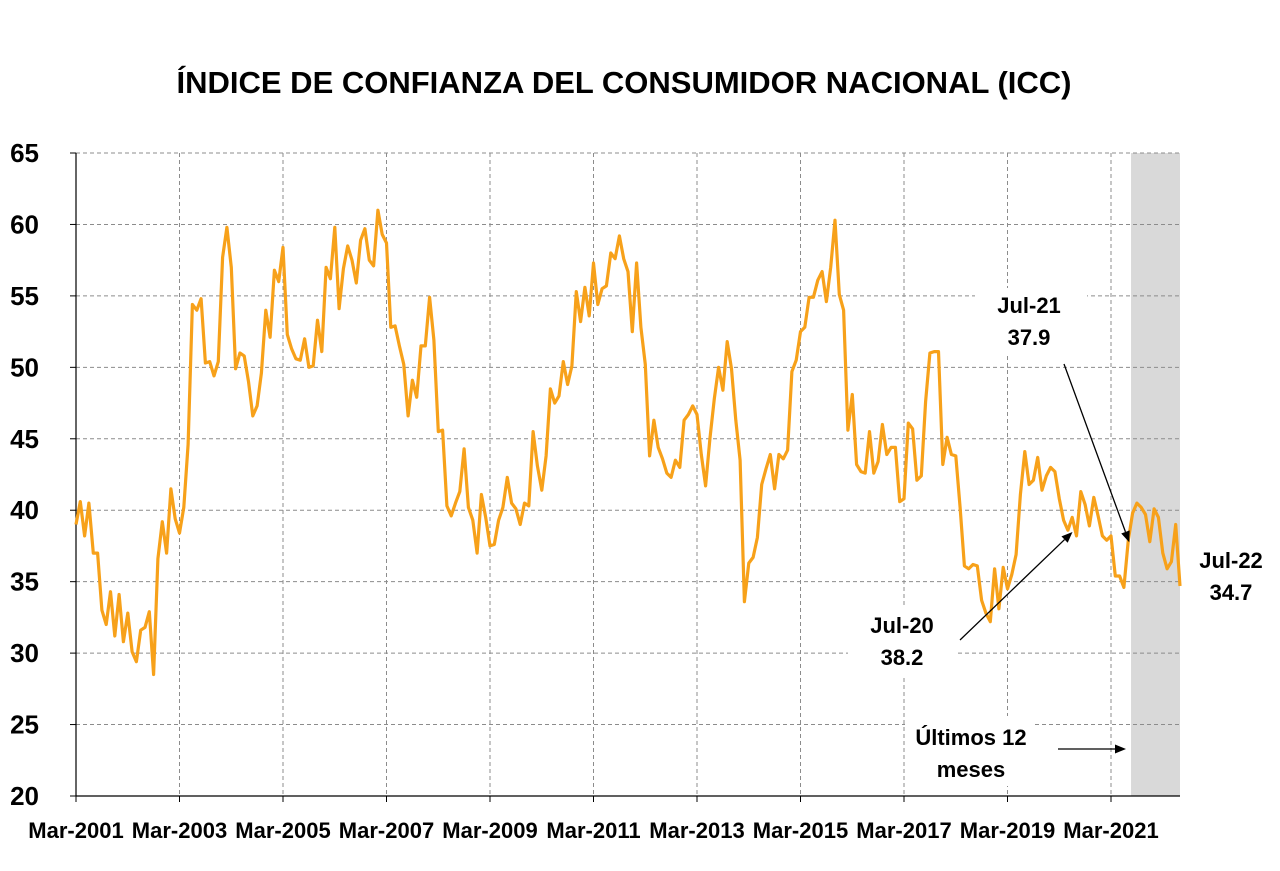 This screenshot has width=1280, height=871. What do you see at coordinates (489, 830) in the screenshot?
I see `x-tick-label: Mar-2009` at bounding box center [489, 830].